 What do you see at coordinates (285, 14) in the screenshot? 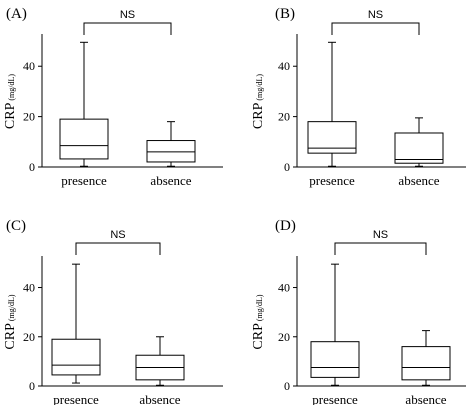
I see `panel-label: (B)` at bounding box center [285, 14].